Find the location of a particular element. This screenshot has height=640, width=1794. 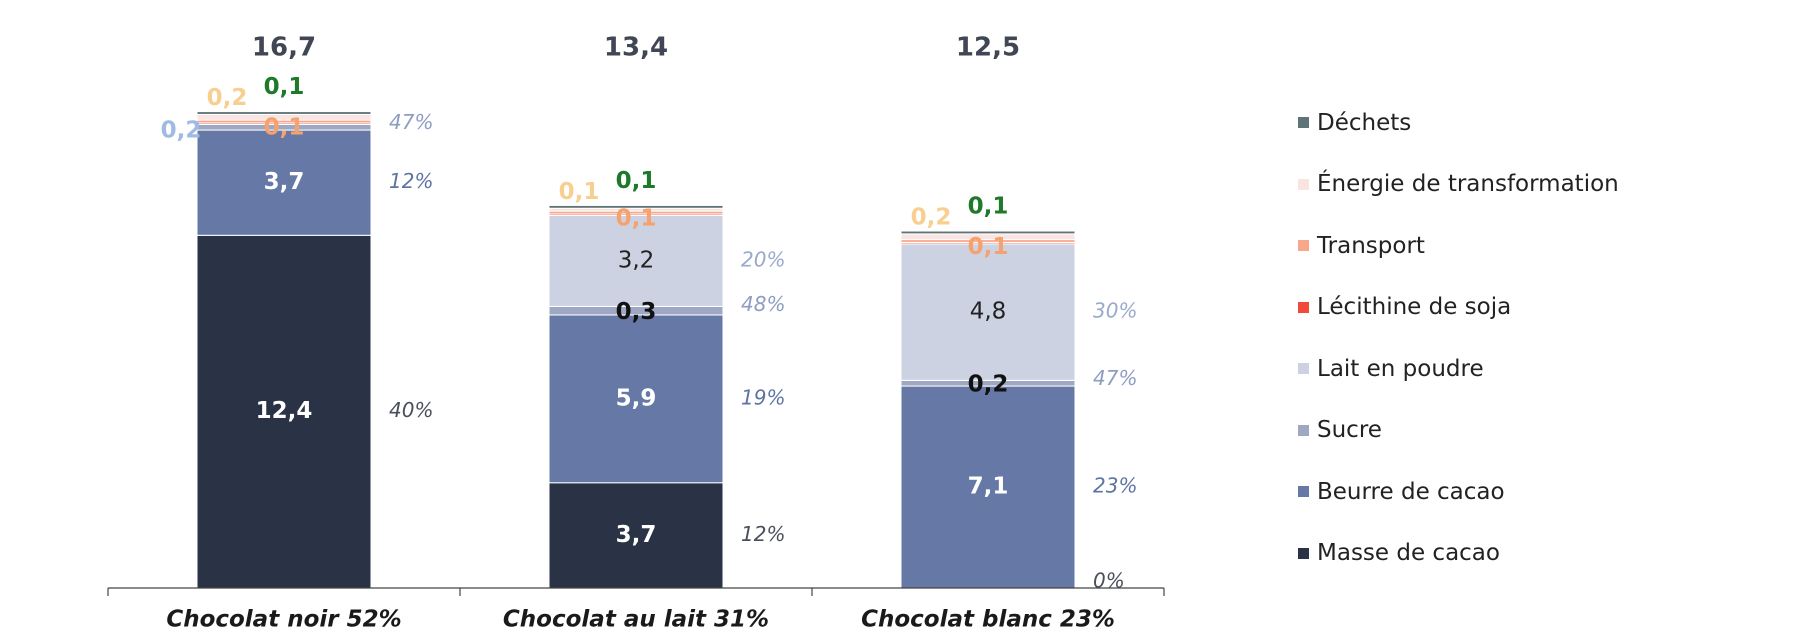

value-label-lait: 3,2 is located at coordinates (636, 260).